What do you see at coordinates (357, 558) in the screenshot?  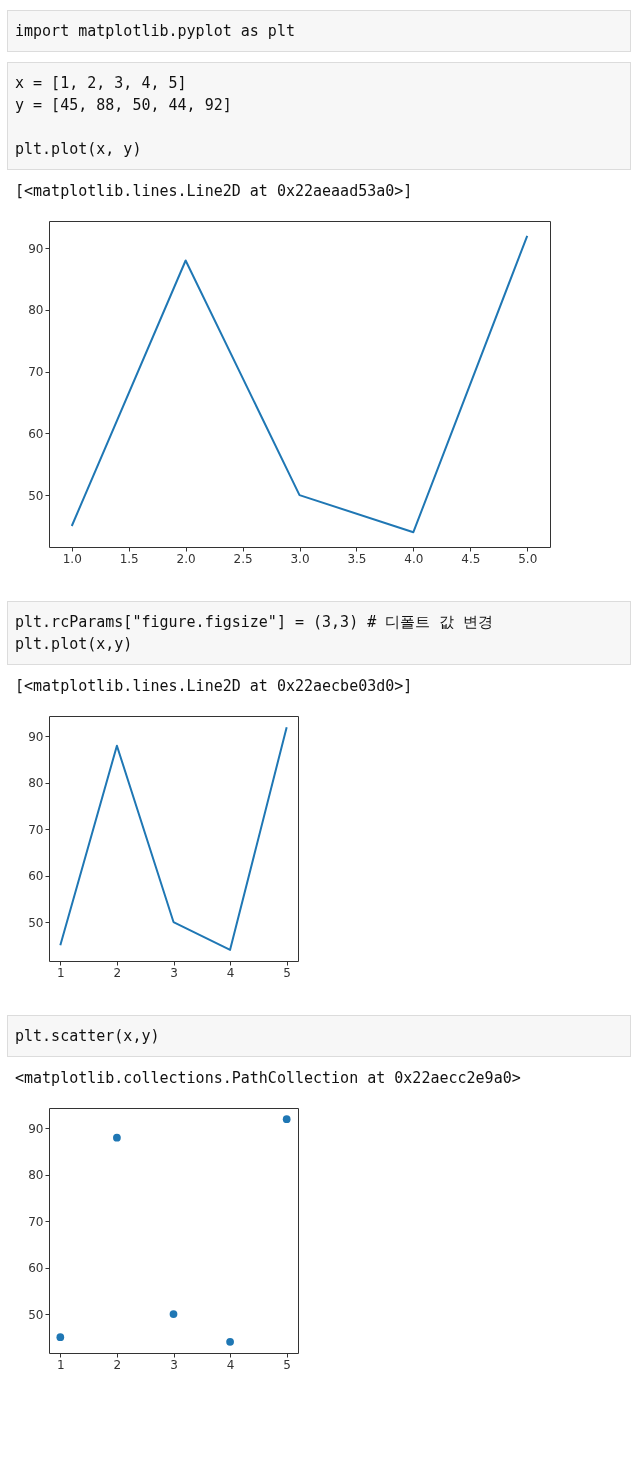 I see `x-tick-label: 3.5` at bounding box center [357, 558].